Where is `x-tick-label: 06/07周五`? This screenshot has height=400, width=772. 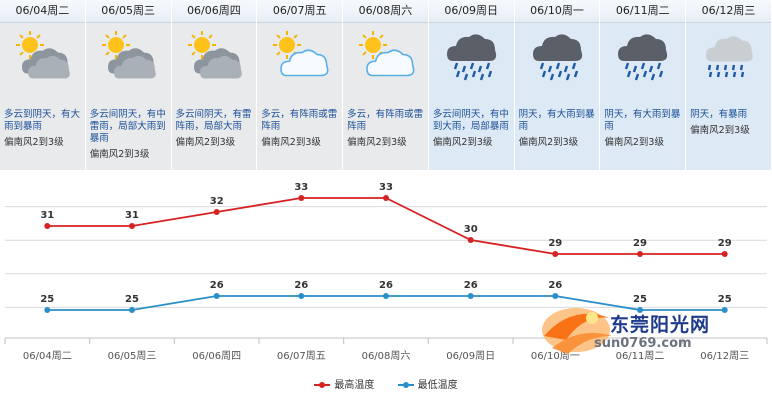
x-tick-label: 06/07周五 is located at coordinates (301, 356).